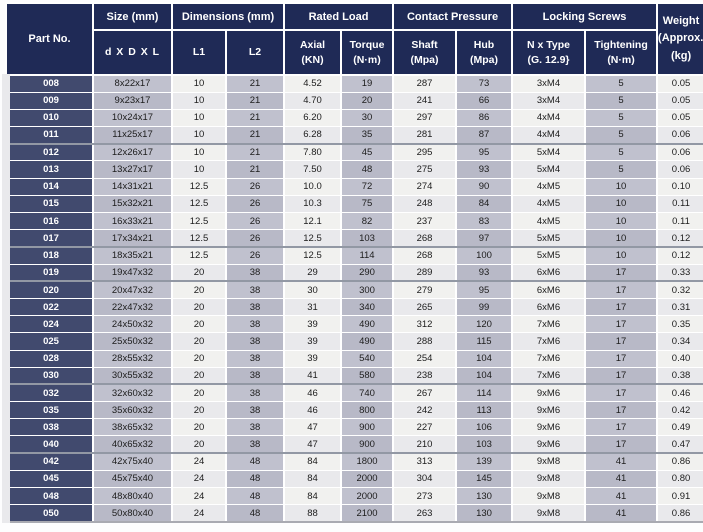  What do you see at coordinates (133, 84) in the screenshot?
I see `spec-cell: 8x22x17` at bounding box center [133, 84].